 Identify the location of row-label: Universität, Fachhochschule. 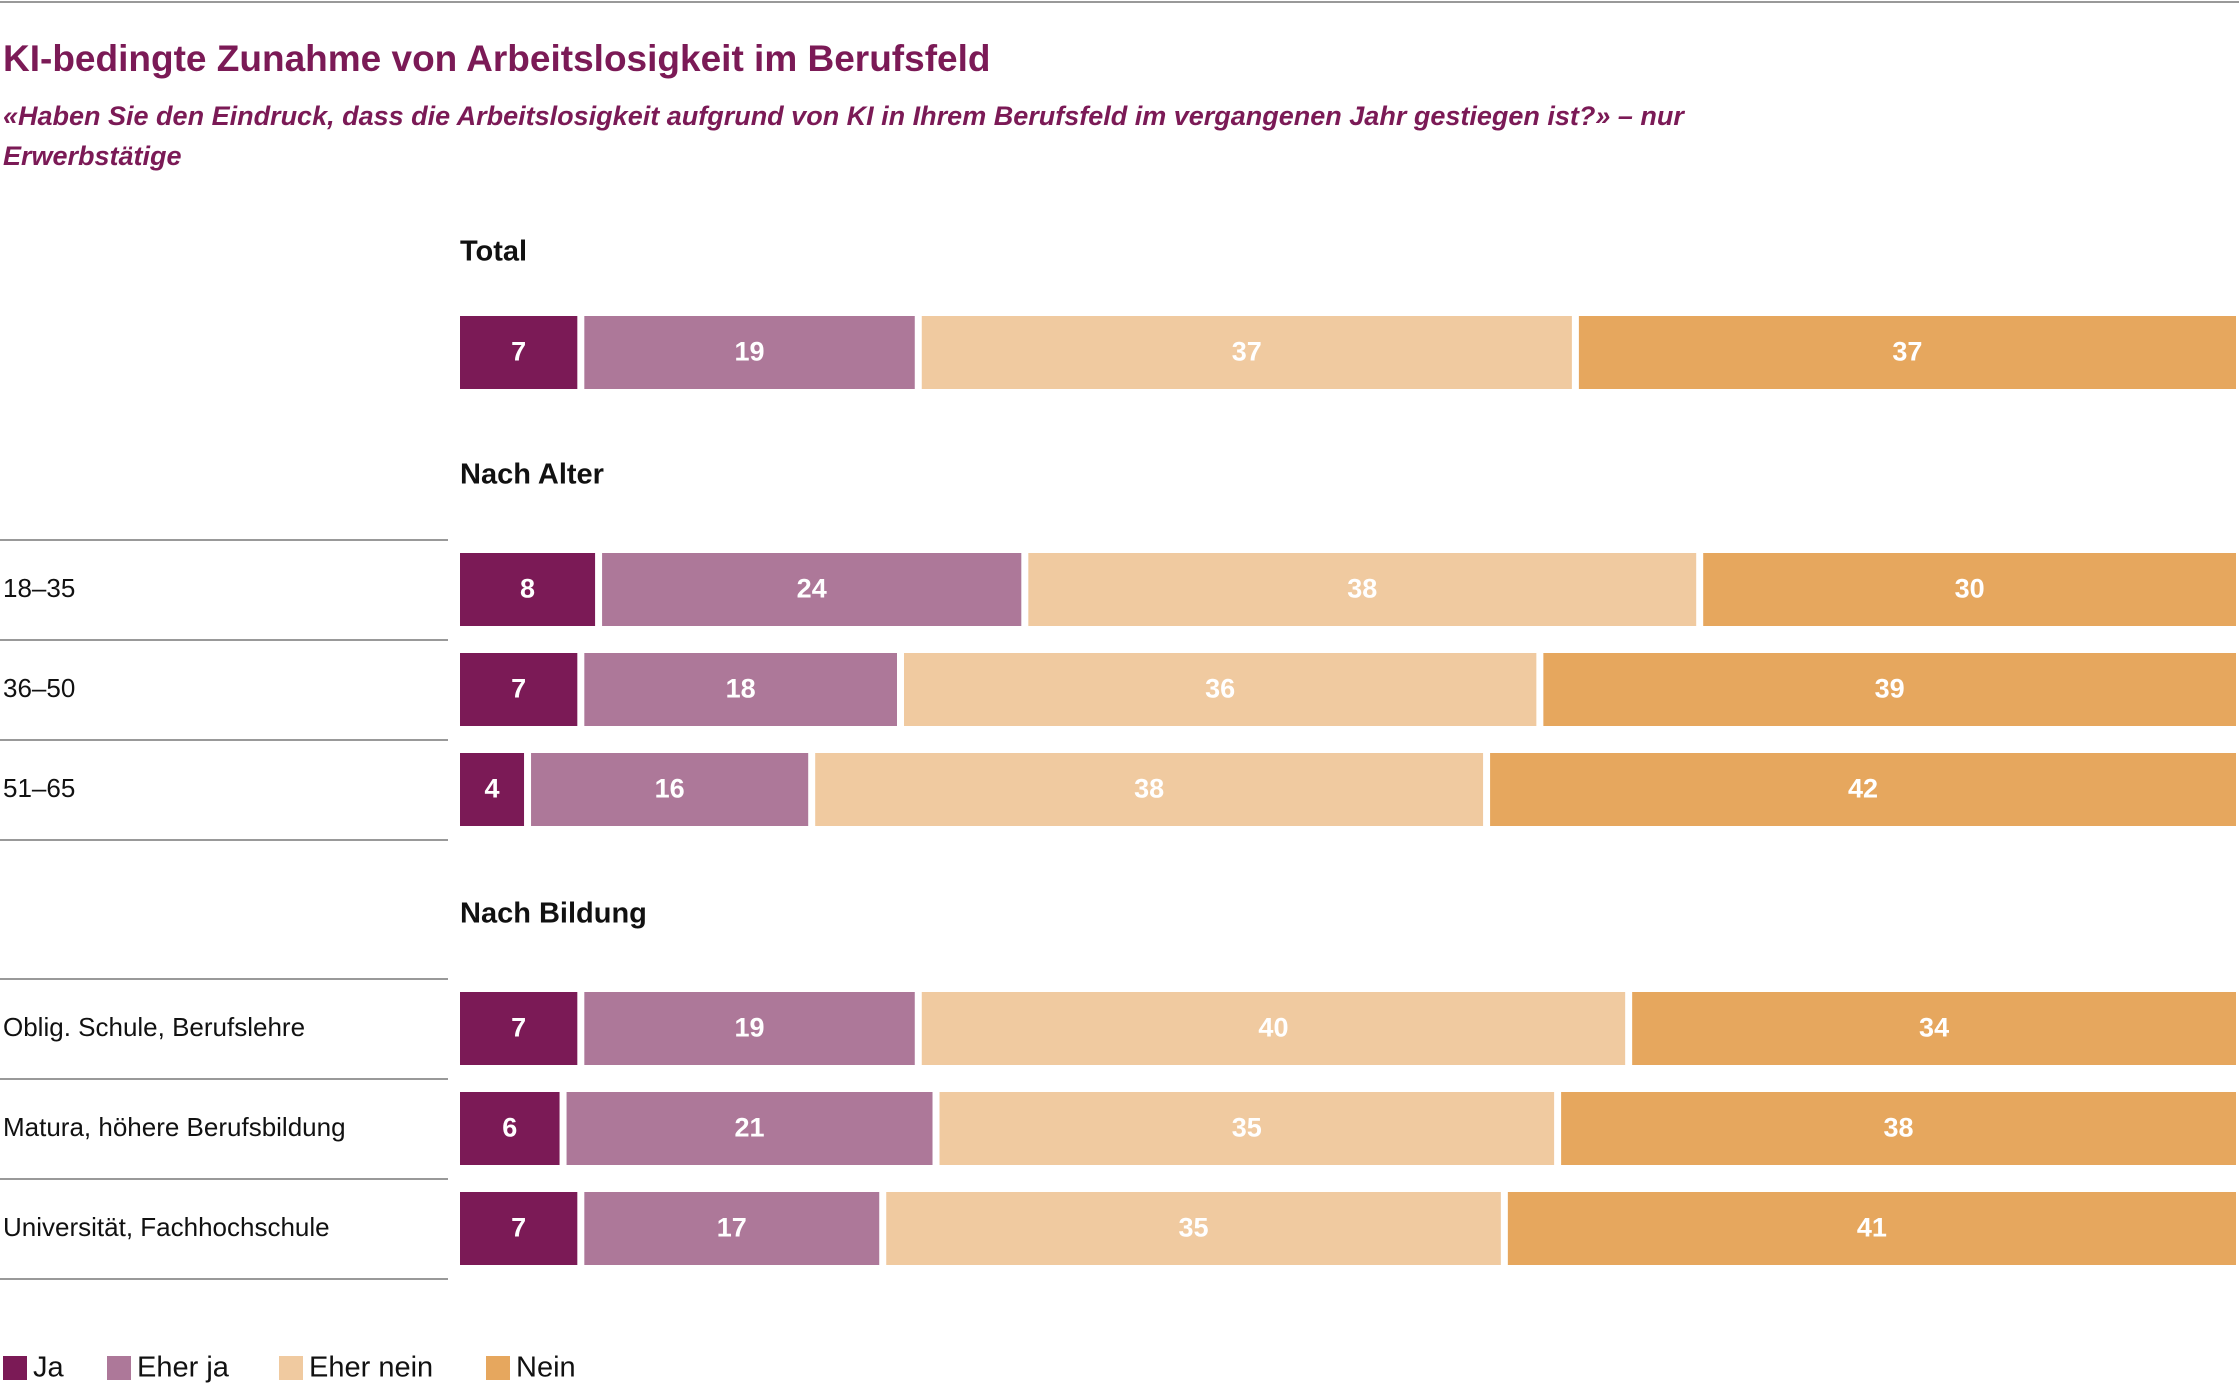
(166, 1227).